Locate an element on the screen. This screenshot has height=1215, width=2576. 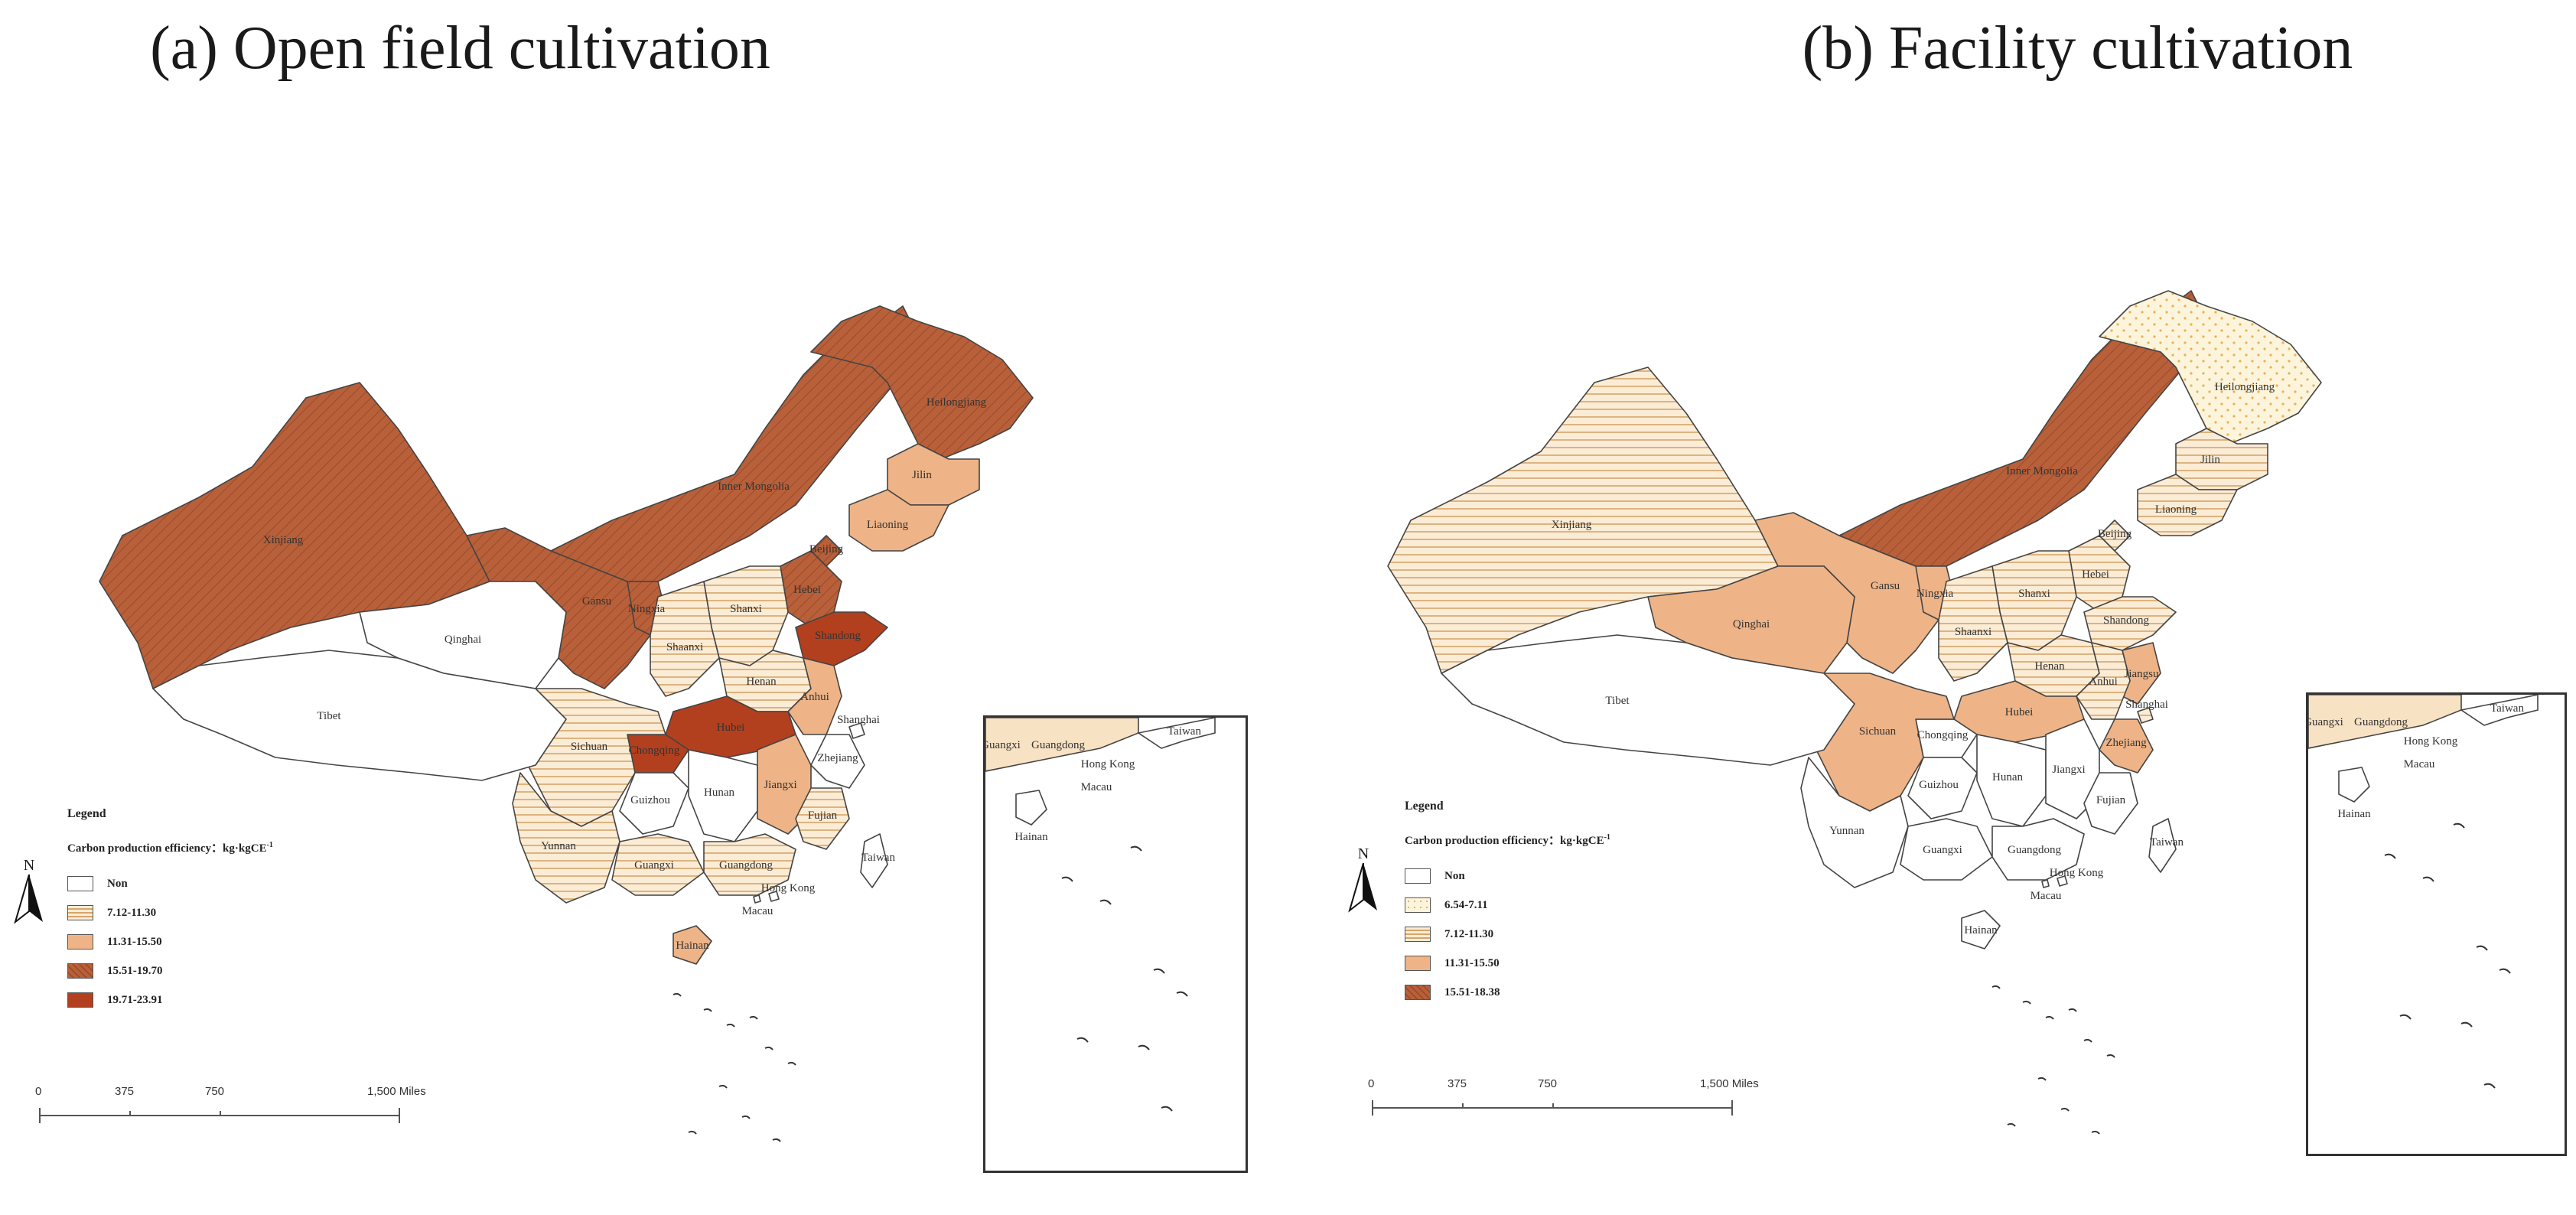
north-arrow: N is located at coordinates (29, 895).